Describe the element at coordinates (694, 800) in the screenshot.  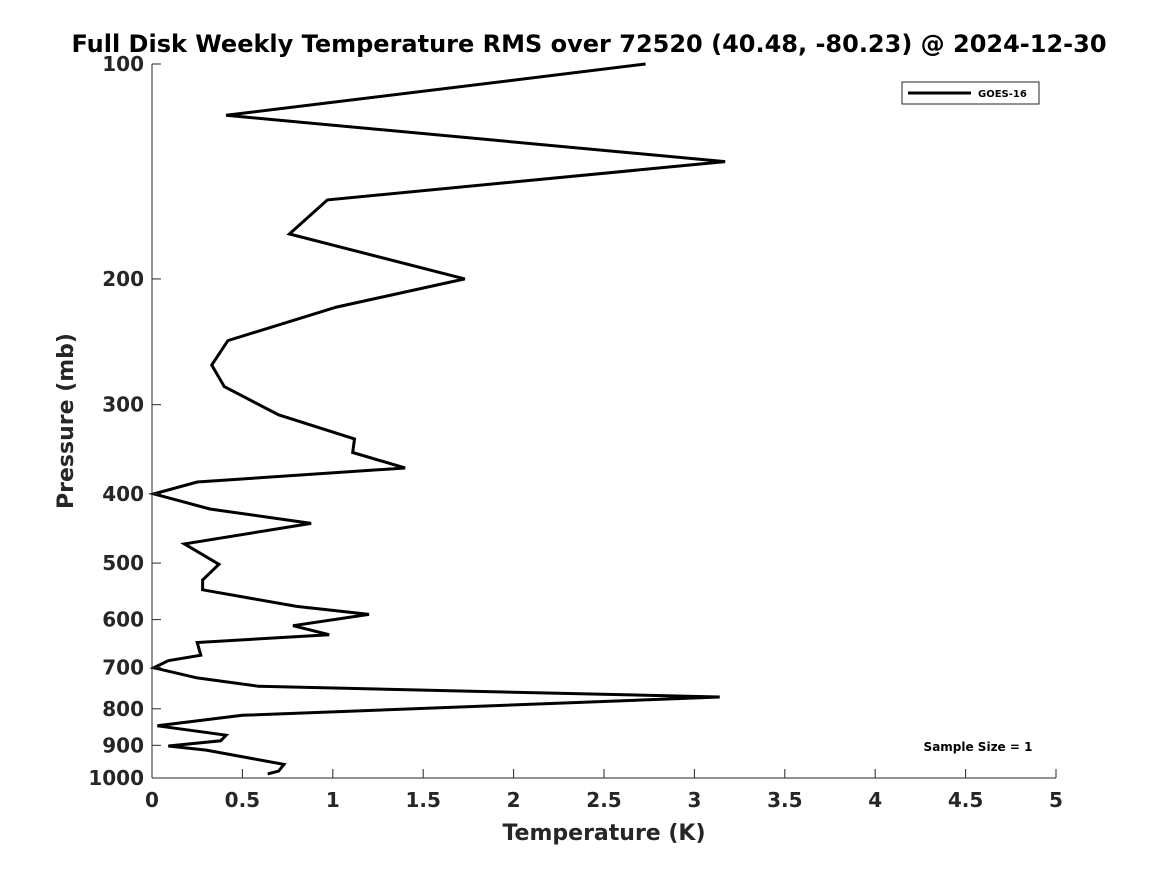
I see `x-tick-label: 3` at that location.